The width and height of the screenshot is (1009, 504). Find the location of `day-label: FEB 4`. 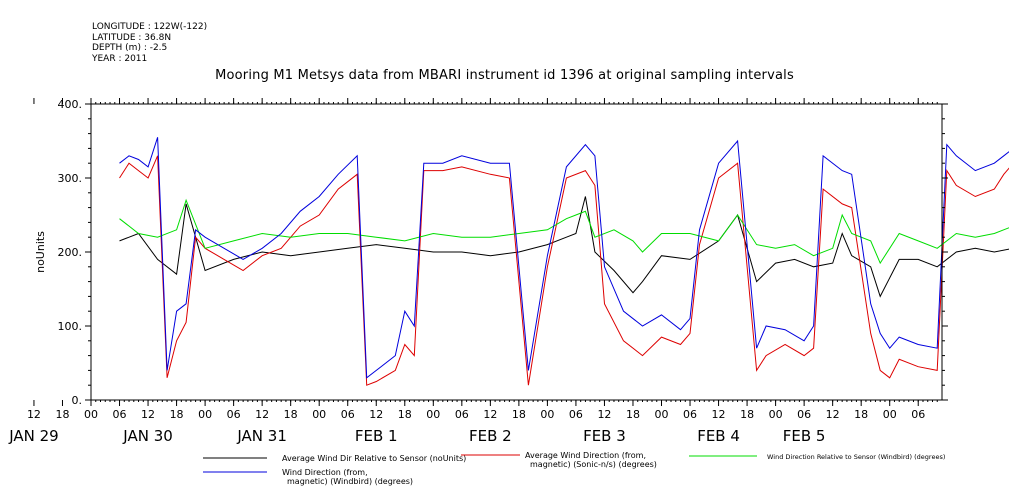

day-label: FEB 4 is located at coordinates (718, 436).